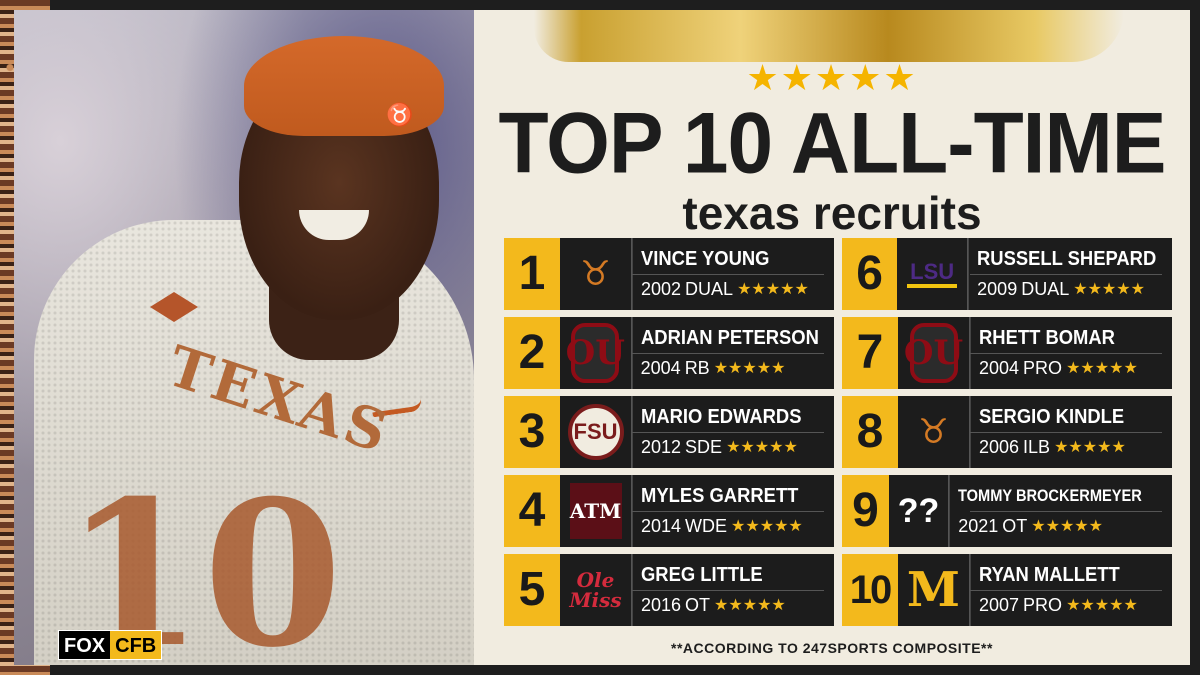 The width and height of the screenshot is (1200, 675). I want to click on school-logo: Ole Miss, so click(596, 590).